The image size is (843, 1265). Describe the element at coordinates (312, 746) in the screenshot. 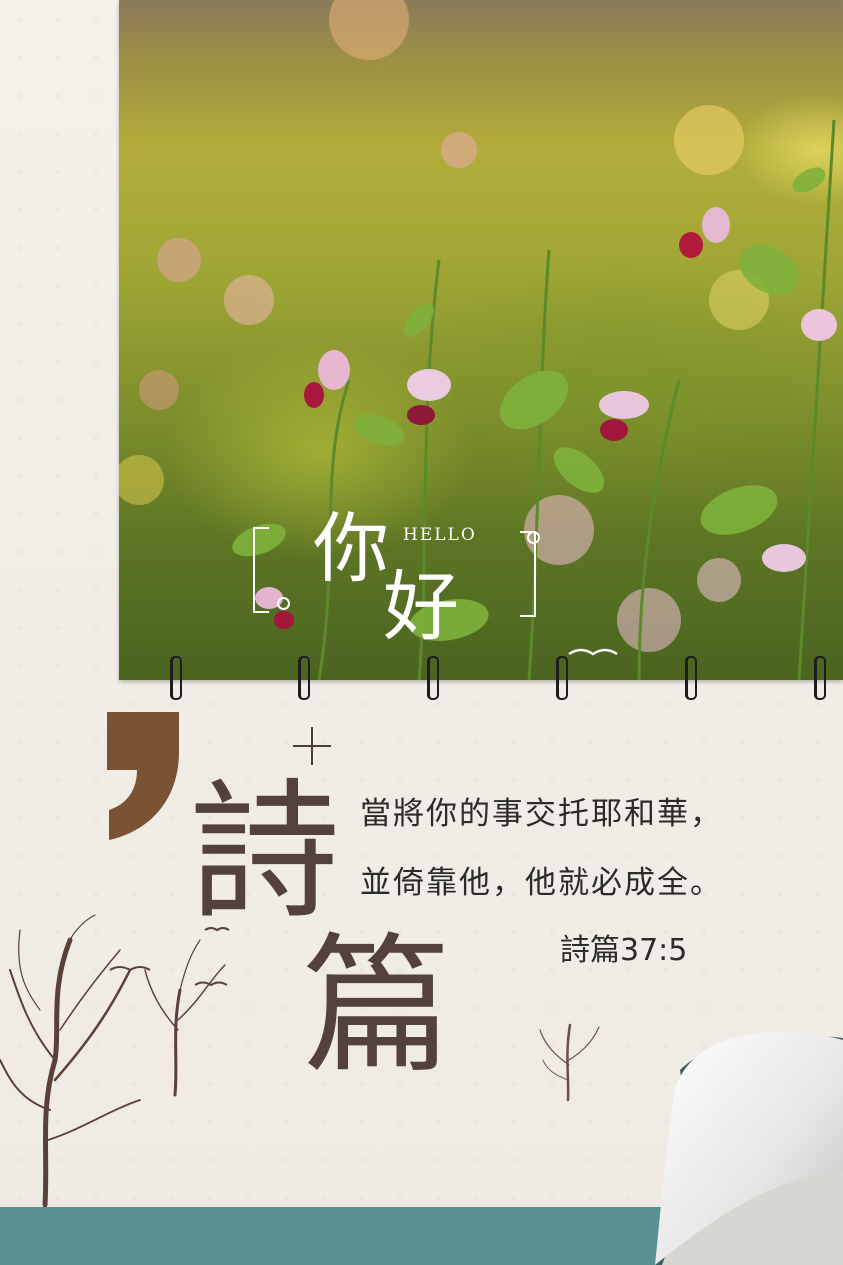

I see `plus-ornament` at that location.